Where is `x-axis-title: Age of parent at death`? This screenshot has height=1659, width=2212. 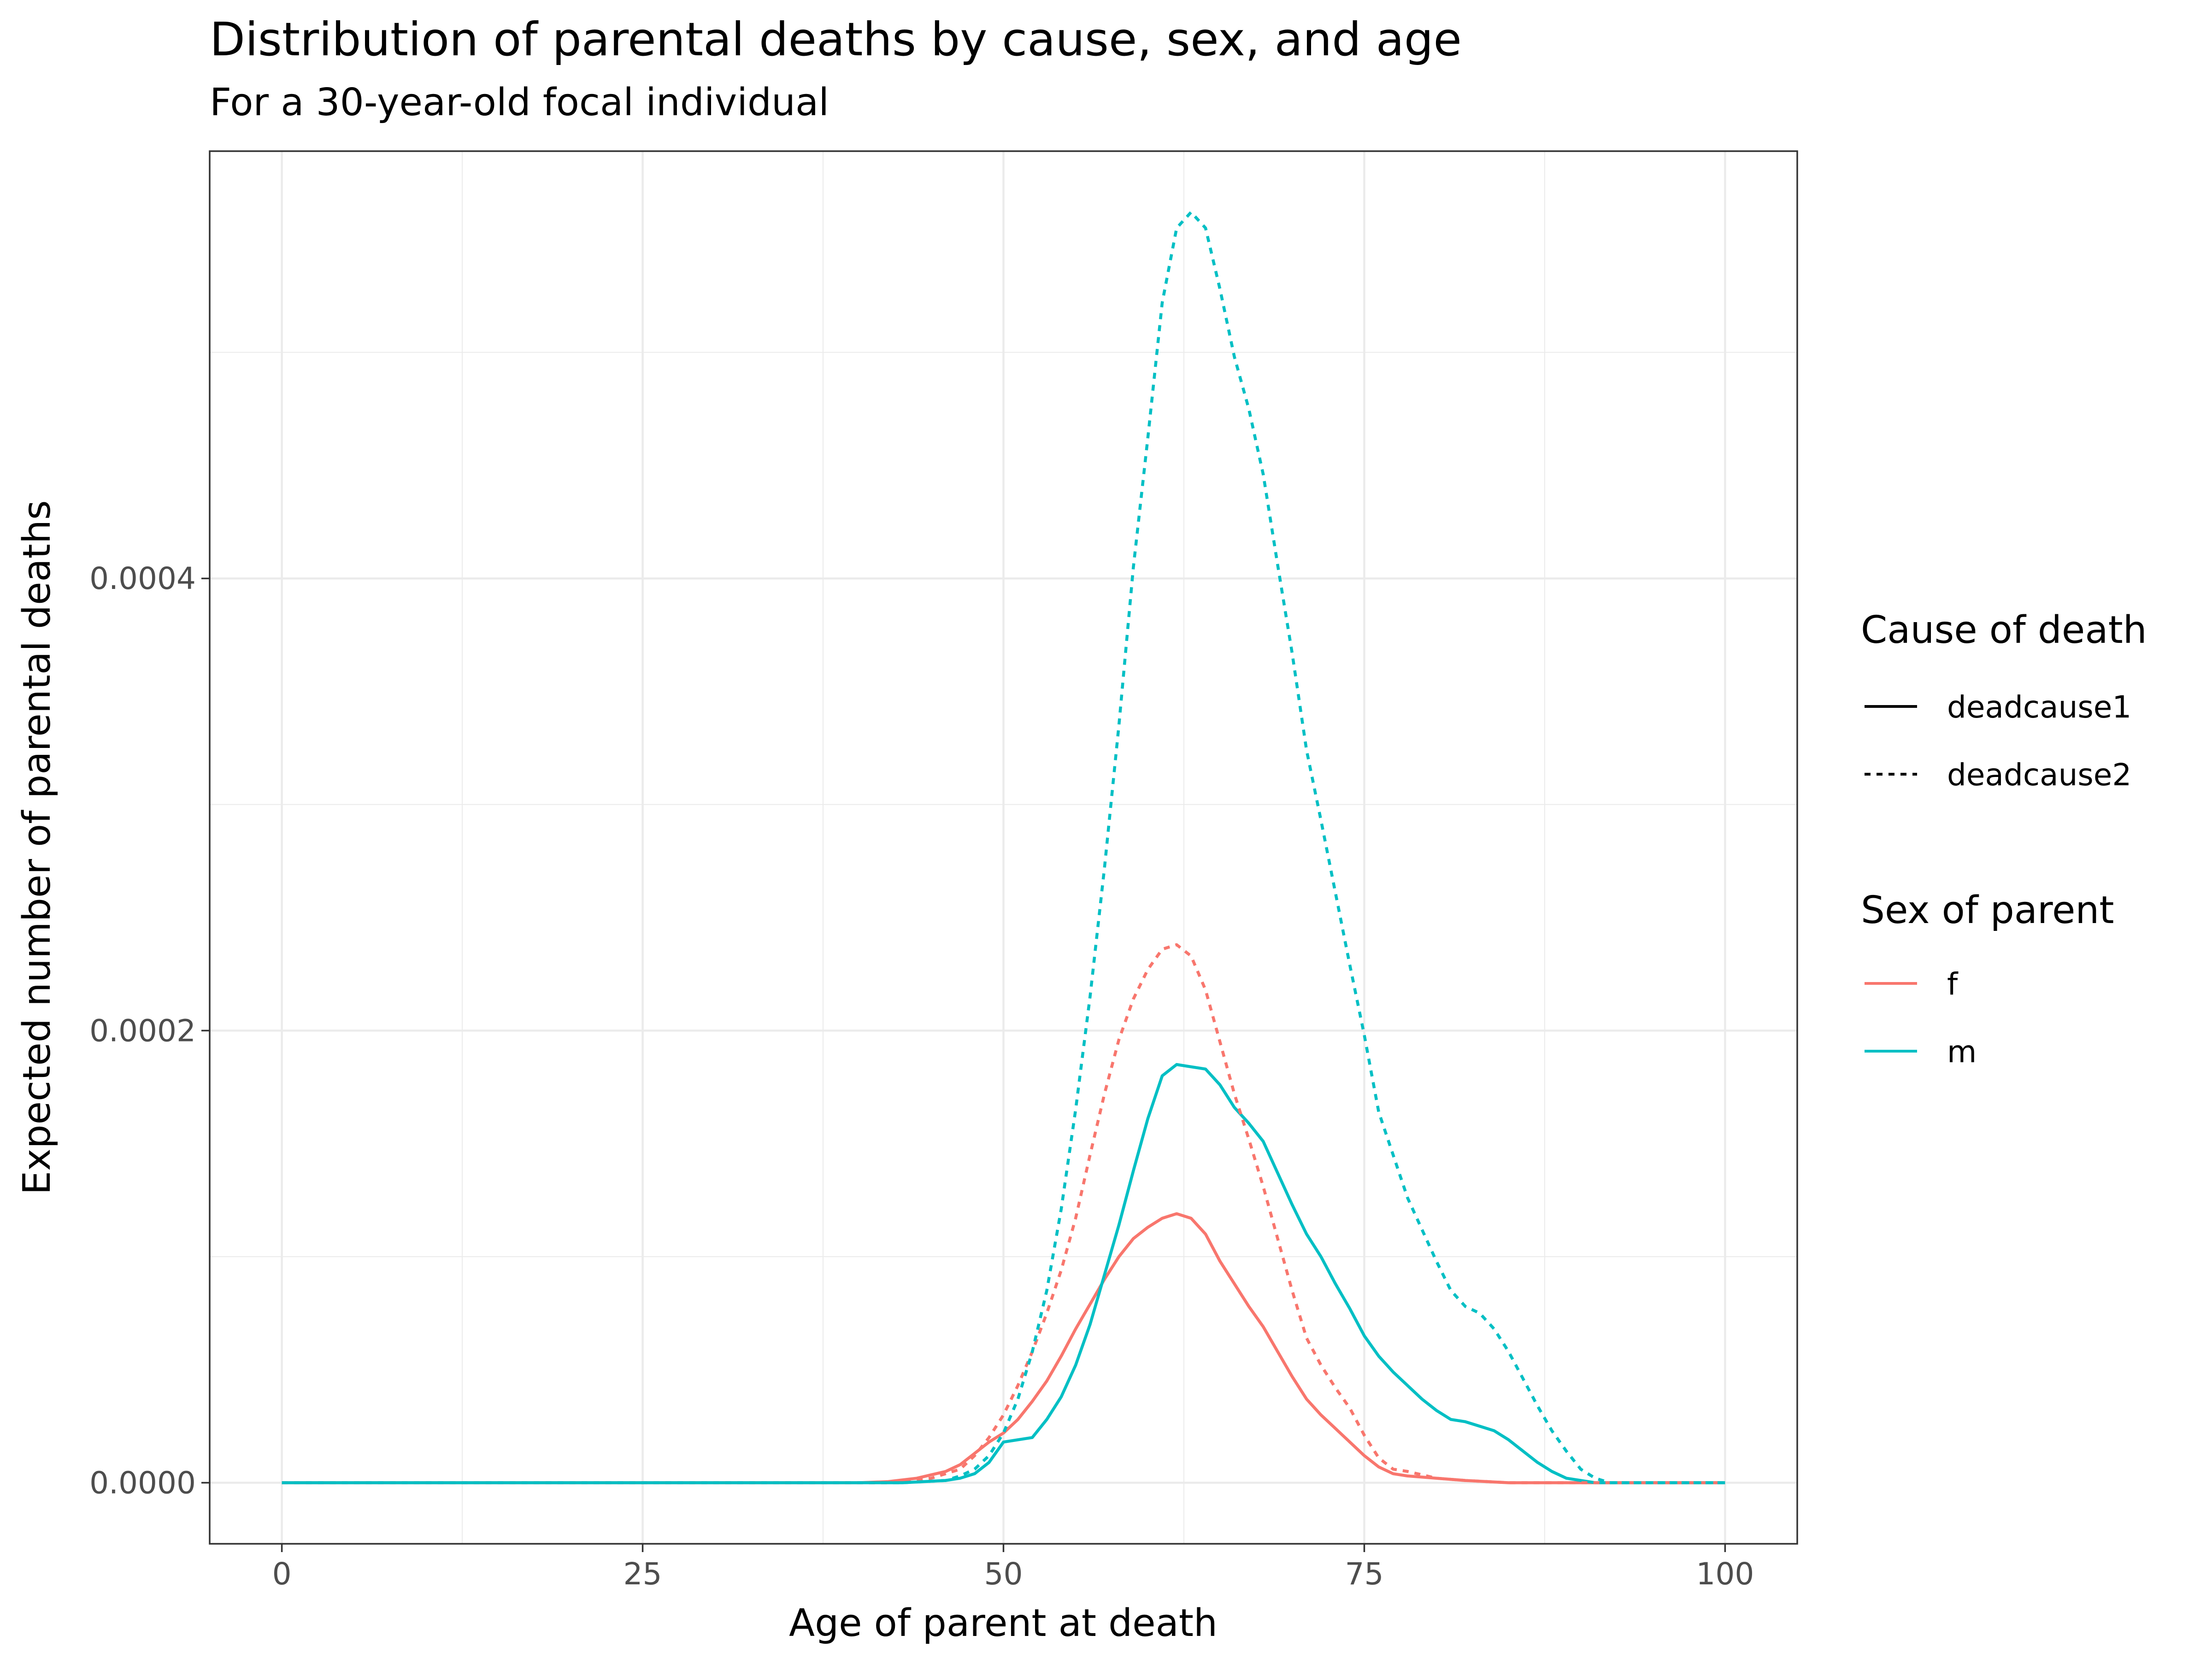
x-axis-title: Age of parent at death is located at coordinates (1003, 1623).